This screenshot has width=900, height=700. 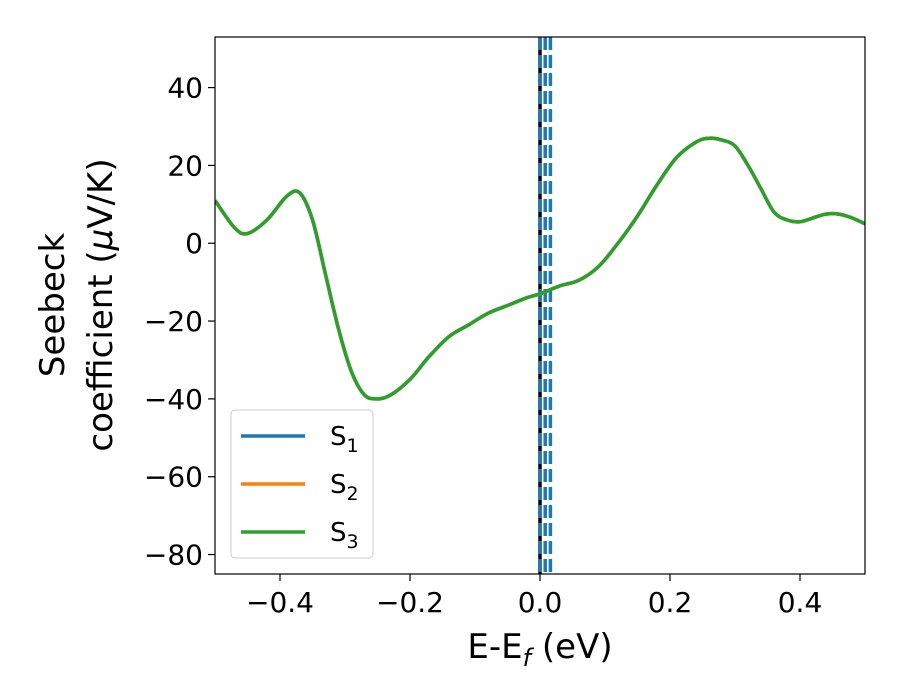 What do you see at coordinates (410, 602) in the screenshot?
I see `x-tick-label: −0.2` at bounding box center [410, 602].